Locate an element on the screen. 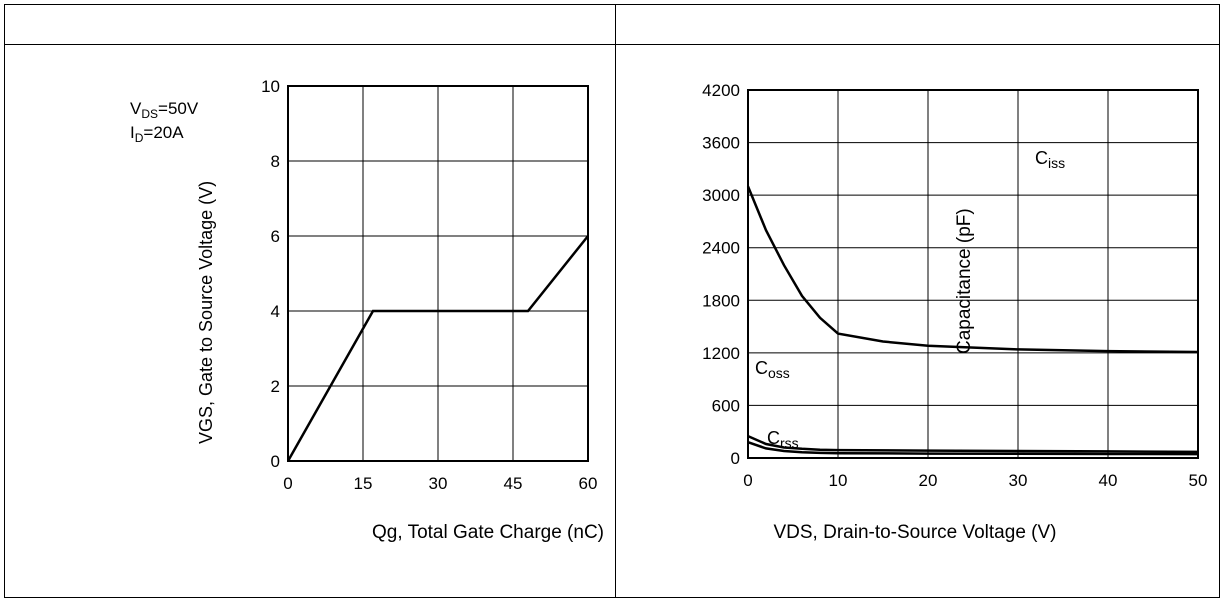 This screenshot has height=598, width=1224. table-header-left is located at coordinates (310, 24).